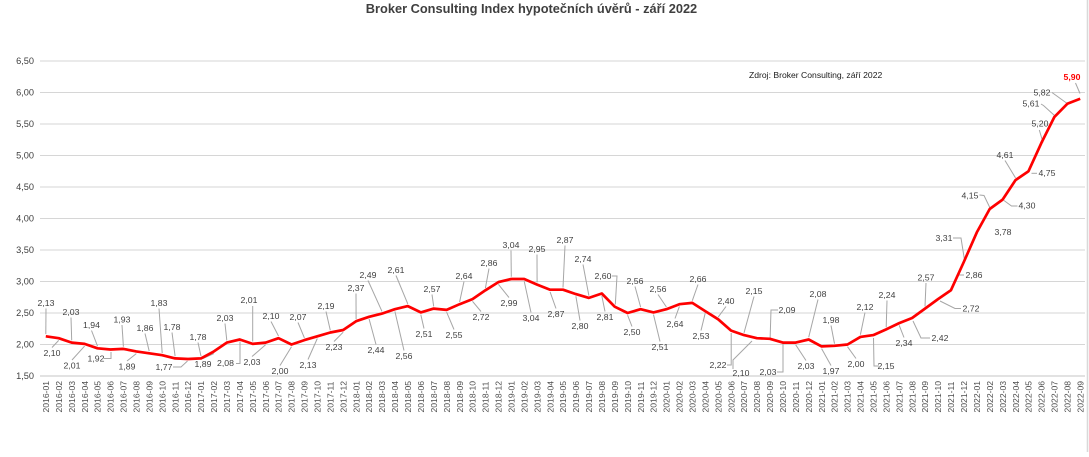 This screenshot has width=1089, height=457. Describe the element at coordinates (25, 187) in the screenshot. I see `svg-text: 4,50` at that location.